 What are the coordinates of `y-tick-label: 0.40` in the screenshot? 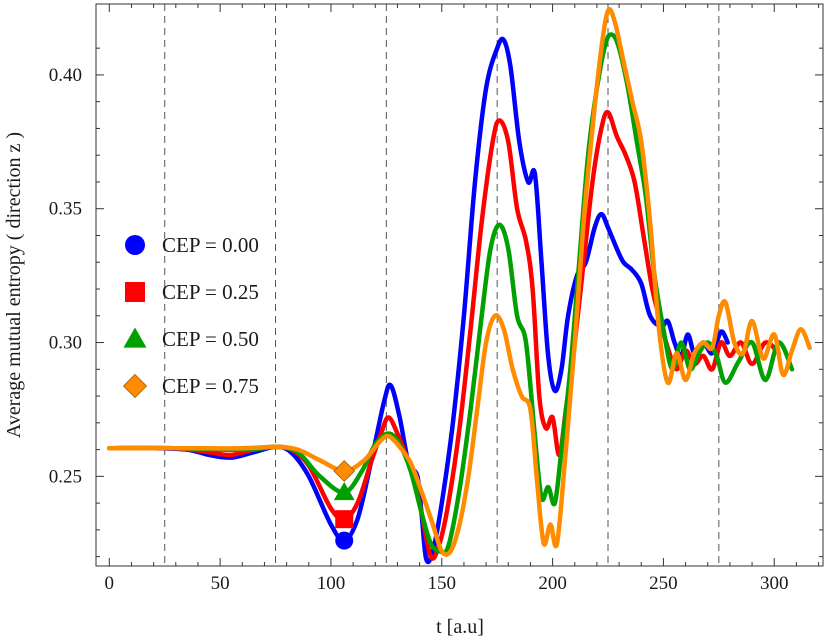 It's located at (65, 75).